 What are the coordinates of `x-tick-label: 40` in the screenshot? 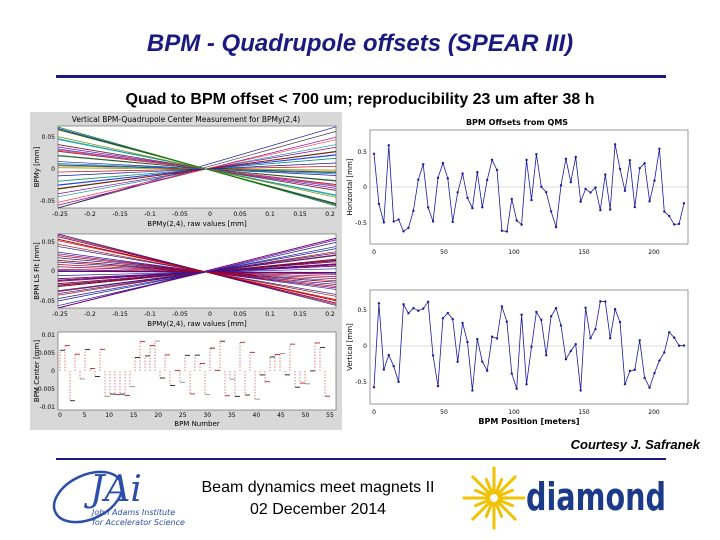 It's located at (257, 415).